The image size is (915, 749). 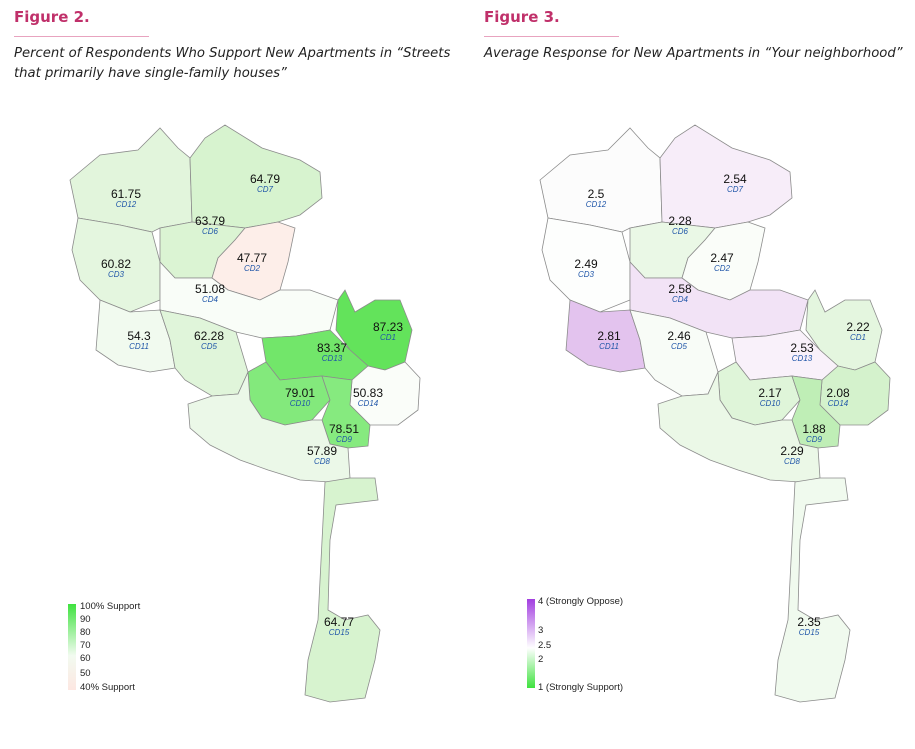 What do you see at coordinates (131, 180) in the screenshot?
I see `figure2-district-cd12` at bounding box center [131, 180].